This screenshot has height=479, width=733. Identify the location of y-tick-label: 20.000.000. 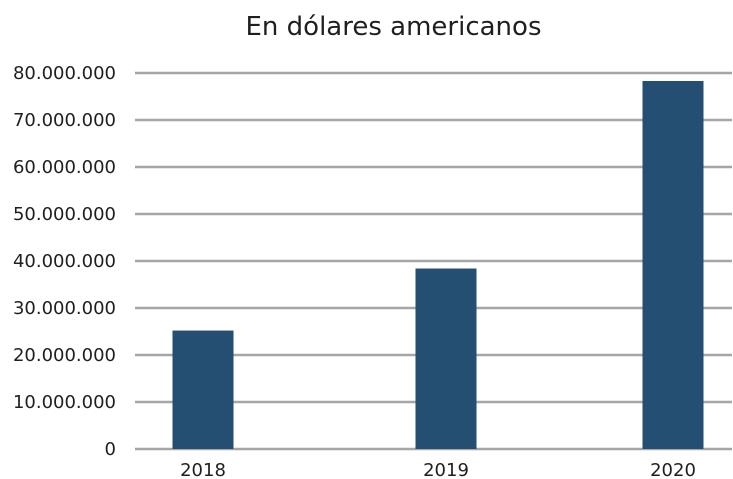
(64, 355).